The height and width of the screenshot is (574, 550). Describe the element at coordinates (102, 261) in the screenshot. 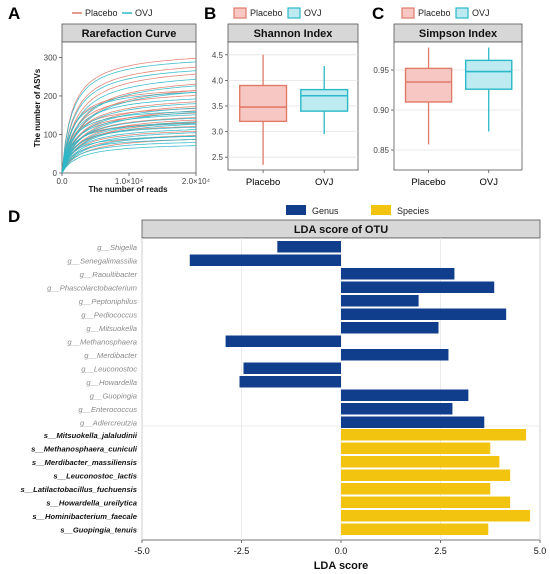

I see `genus-taxon-label: g__Senegalimassilia` at that location.